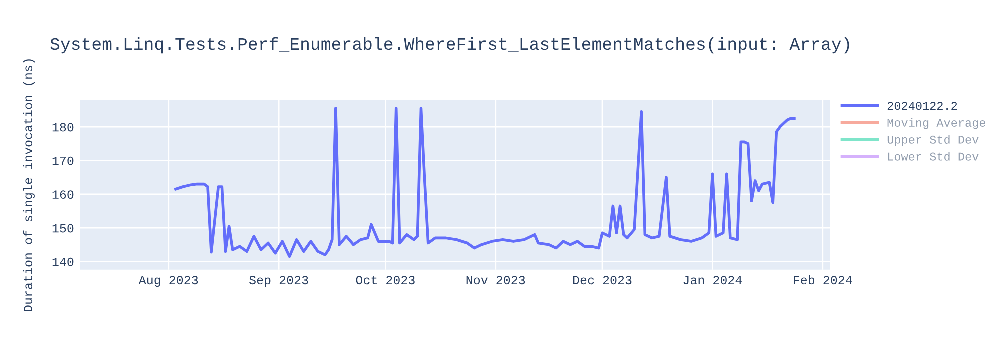 The width and height of the screenshot is (1000, 350). What do you see at coordinates (385, 280) in the screenshot?
I see `x-tick-label: Oct 2023` at bounding box center [385, 280].